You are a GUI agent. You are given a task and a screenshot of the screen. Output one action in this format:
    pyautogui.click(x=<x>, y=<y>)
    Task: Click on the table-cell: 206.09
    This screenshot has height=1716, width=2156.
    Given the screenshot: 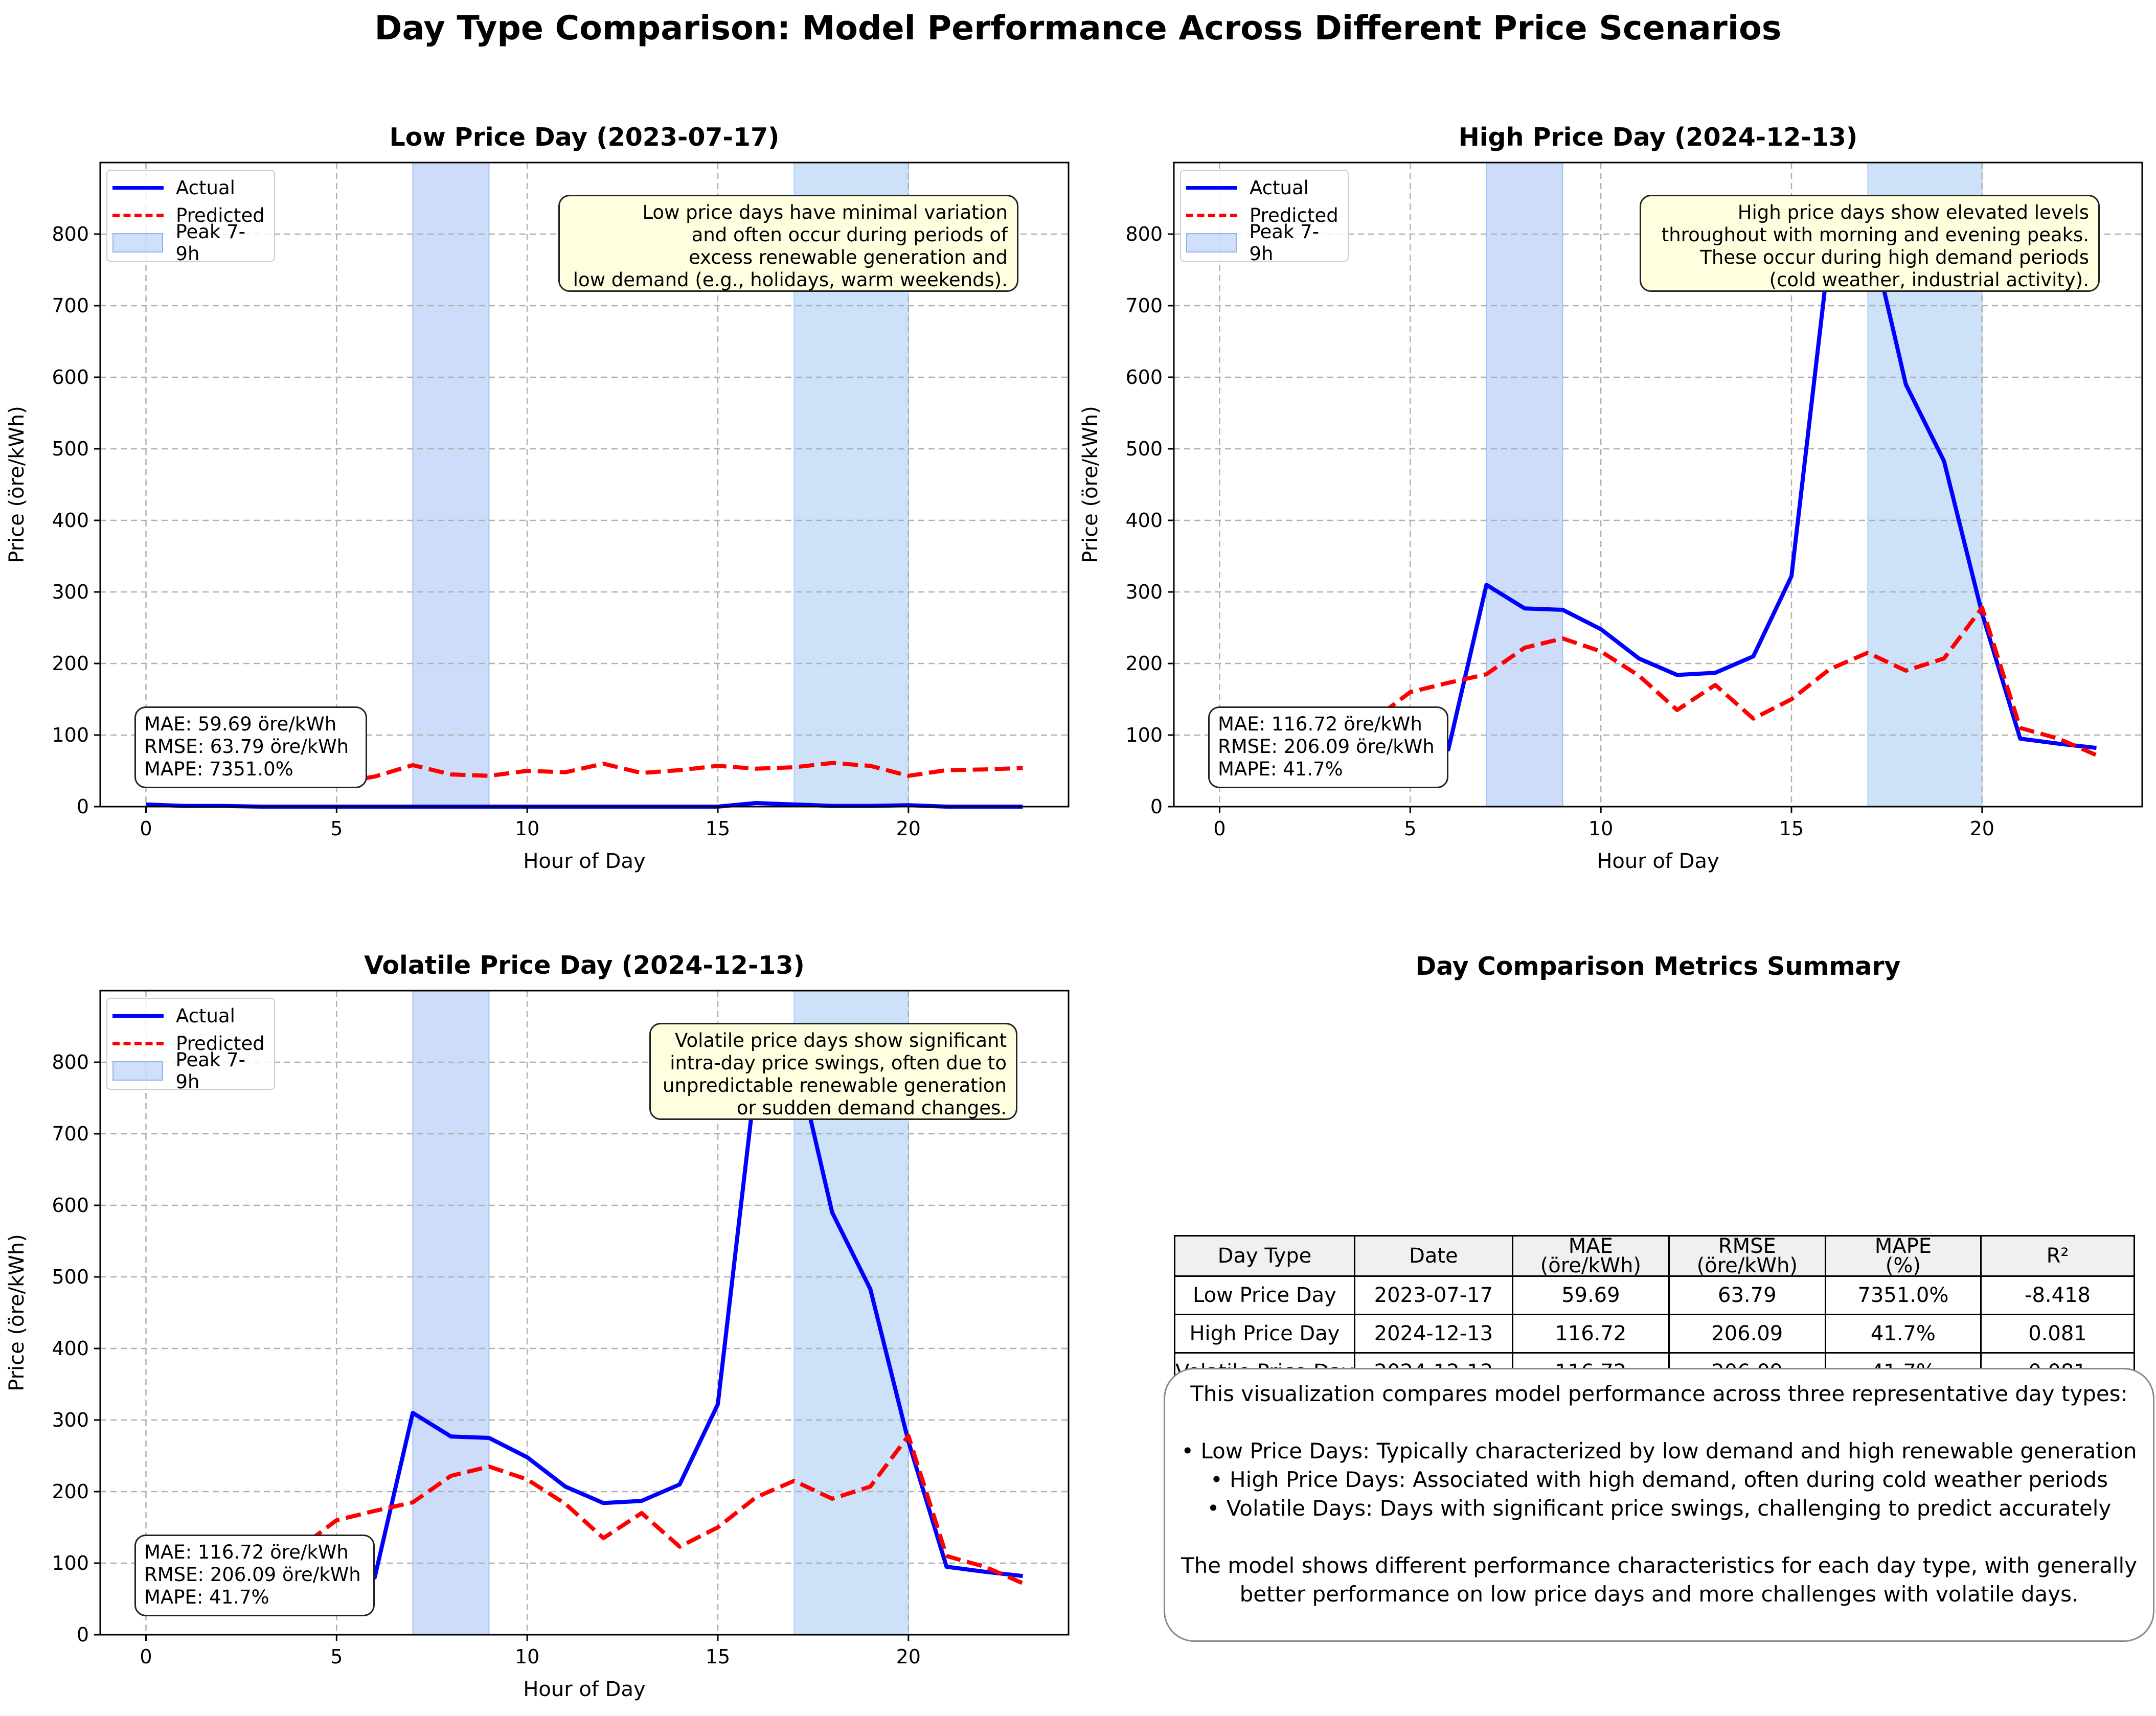 What is the action you would take?
    pyautogui.click(x=1747, y=1334)
    